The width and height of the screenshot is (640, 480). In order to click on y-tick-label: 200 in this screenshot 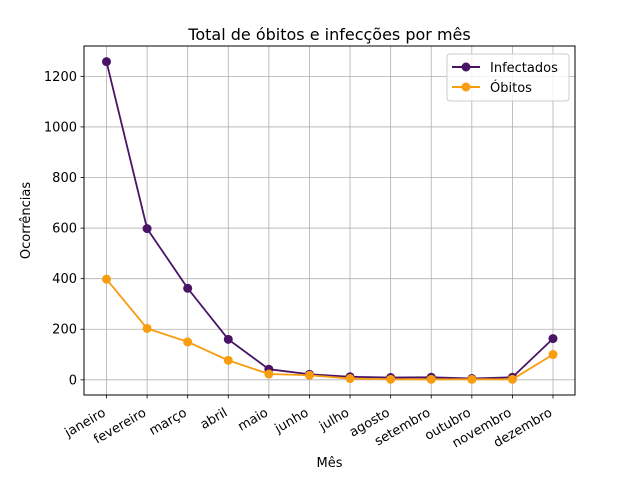, I will do `click(64, 330)`.